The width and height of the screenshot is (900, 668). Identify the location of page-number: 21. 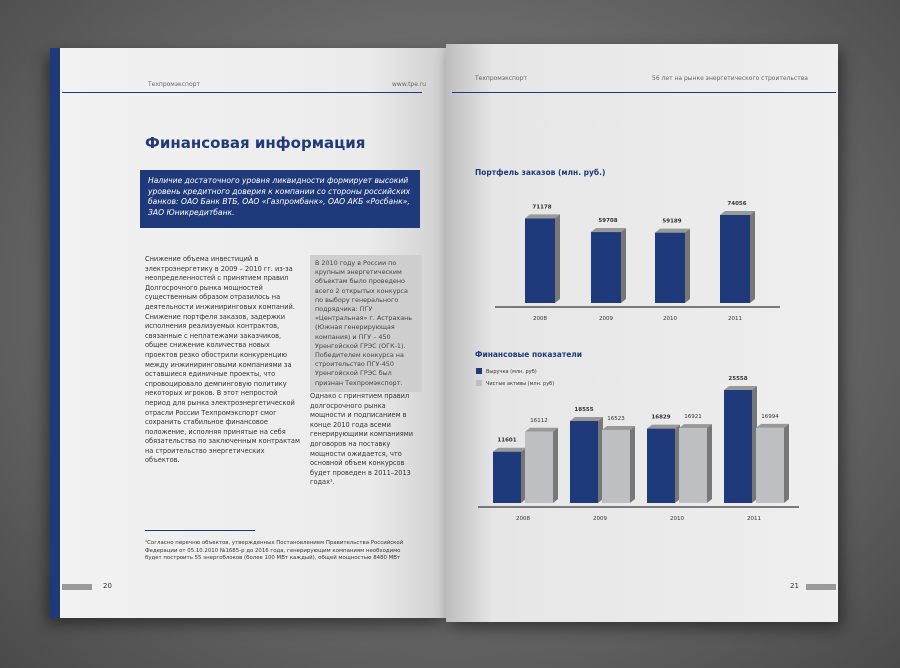
(794, 586).